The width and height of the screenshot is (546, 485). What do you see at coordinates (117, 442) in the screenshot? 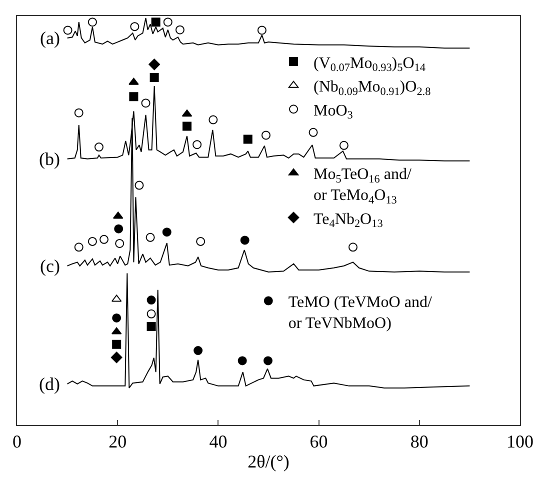
I see `x-tick-label: 20` at bounding box center [117, 442].